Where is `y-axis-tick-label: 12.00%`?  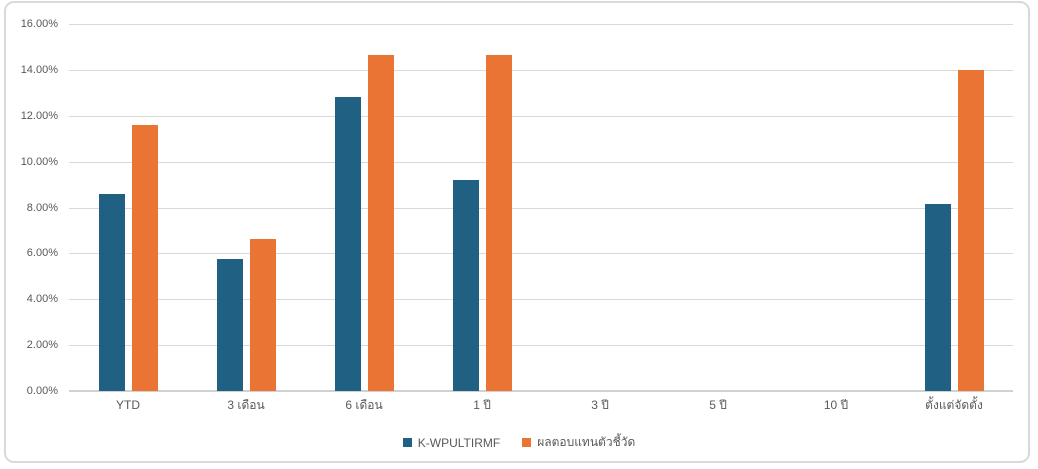
y-axis-tick-label: 12.00% is located at coordinates (39, 115).